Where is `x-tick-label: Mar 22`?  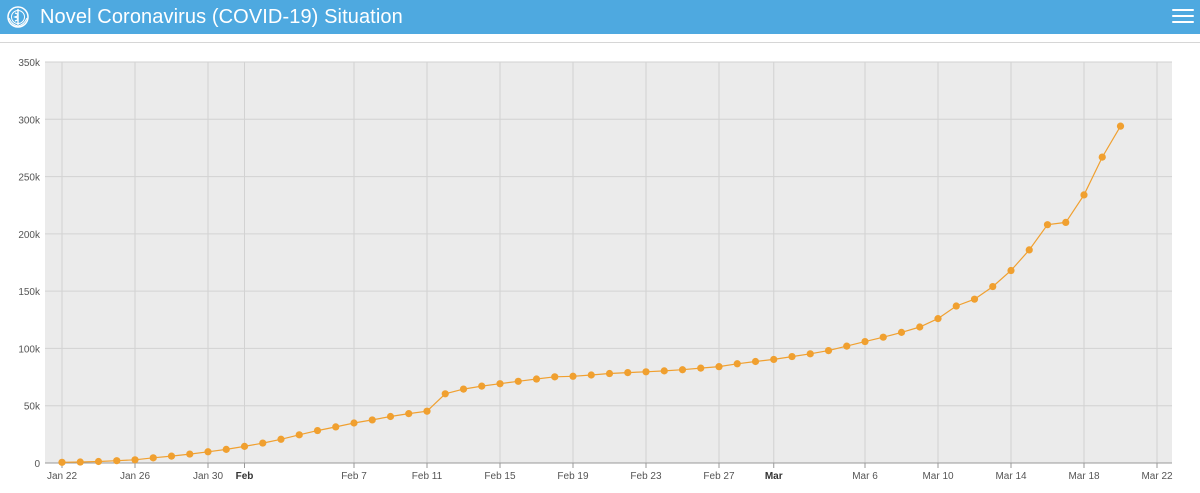 x-tick-label: Mar 22 is located at coordinates (1157, 476).